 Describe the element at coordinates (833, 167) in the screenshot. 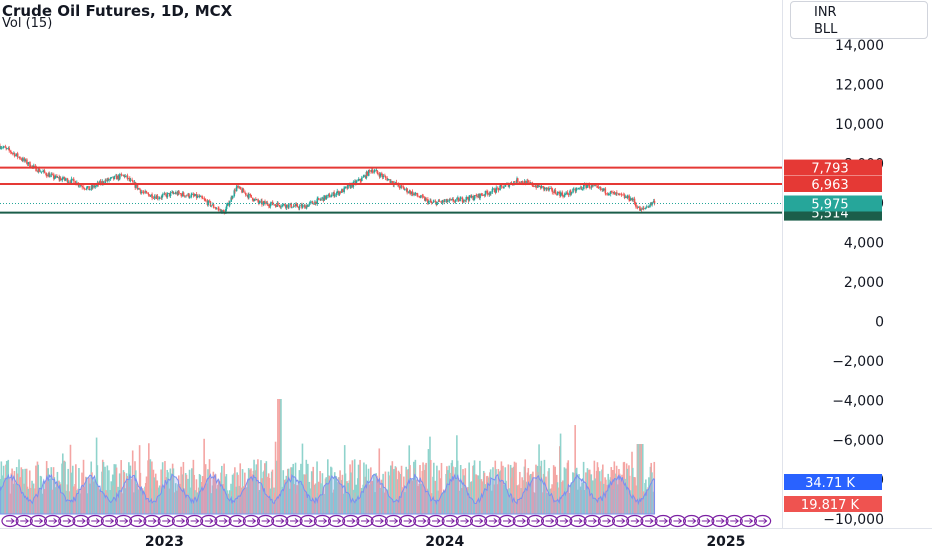

I see `level-label-bg` at that location.